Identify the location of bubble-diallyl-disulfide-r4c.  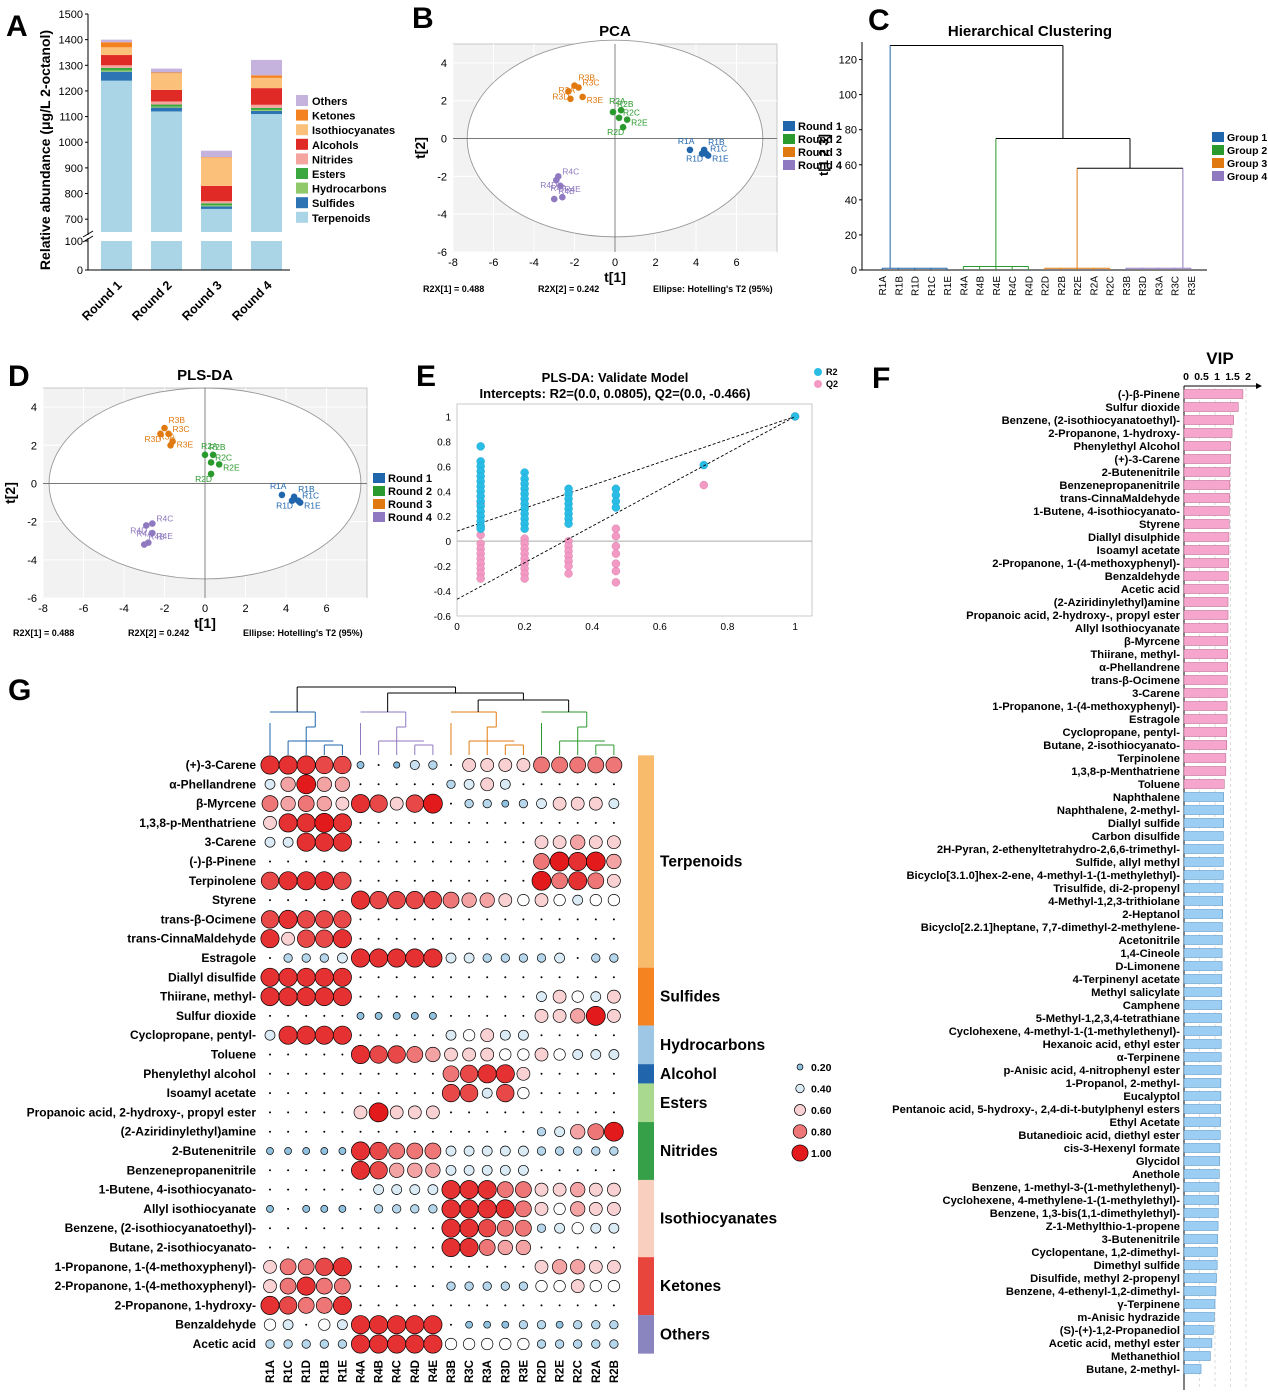
(396, 977).